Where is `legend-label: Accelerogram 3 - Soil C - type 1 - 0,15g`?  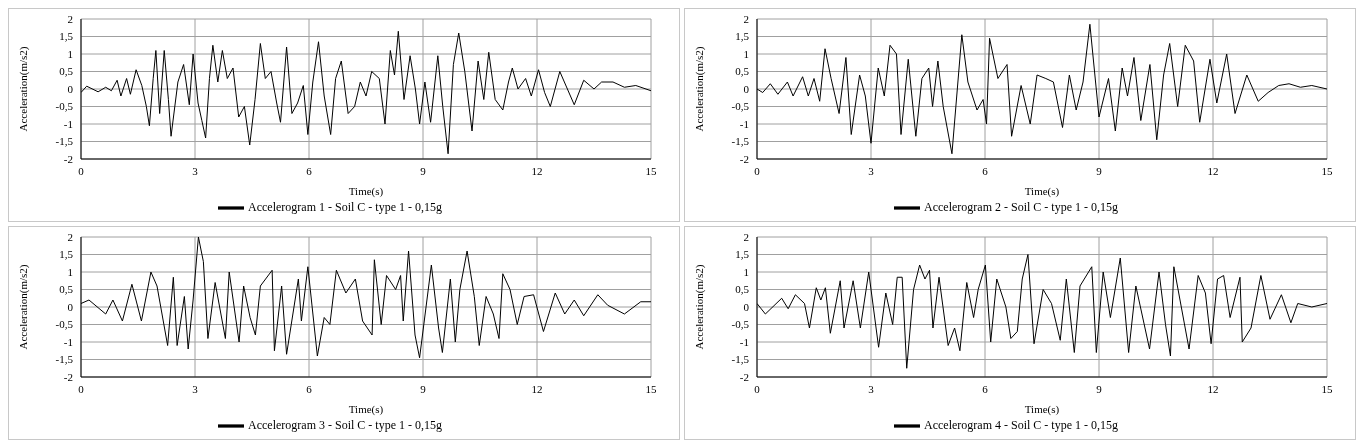
legend-label: Accelerogram 3 - Soil C - type 1 - 0,15g is located at coordinates (345, 424).